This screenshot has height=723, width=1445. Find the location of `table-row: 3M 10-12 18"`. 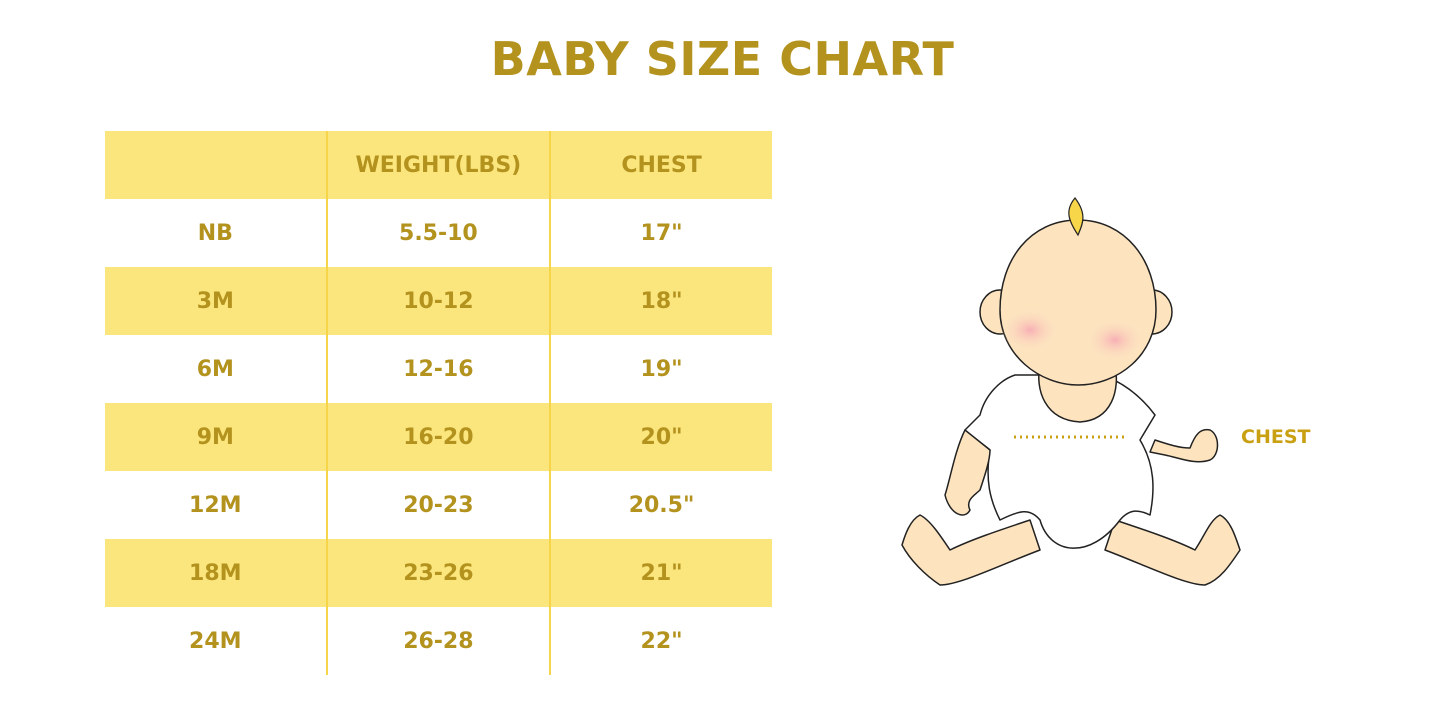

table-row: 3M 10-12 18" is located at coordinates (438, 301).